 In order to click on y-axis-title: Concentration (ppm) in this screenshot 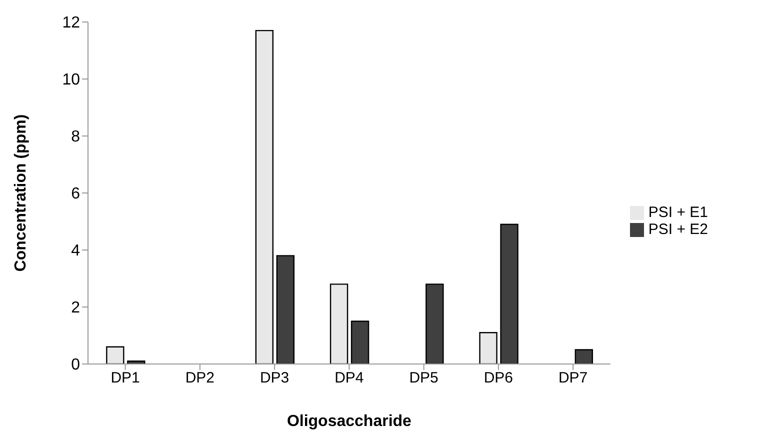, I will do `click(21, 193)`.